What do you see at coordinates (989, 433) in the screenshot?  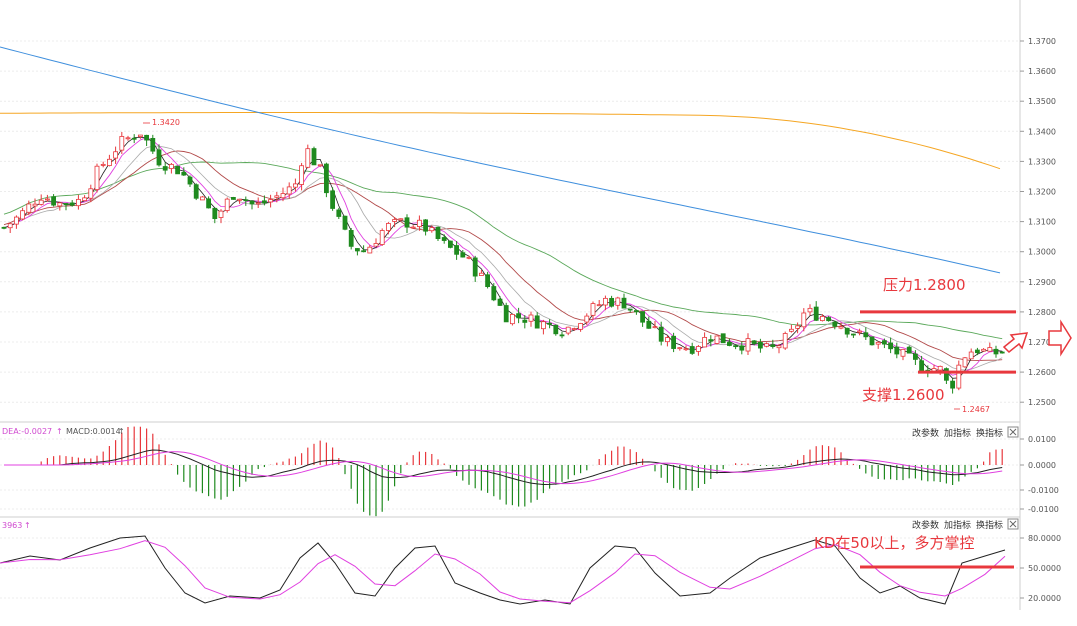 I see `macd-switch-indicator-button: 换指标` at bounding box center [989, 433].